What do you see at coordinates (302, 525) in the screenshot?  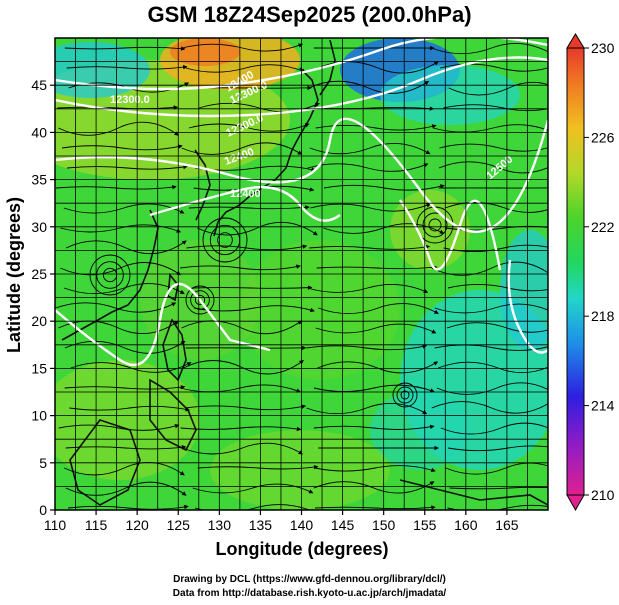 I see `x-tick-label: 140` at bounding box center [302, 525].